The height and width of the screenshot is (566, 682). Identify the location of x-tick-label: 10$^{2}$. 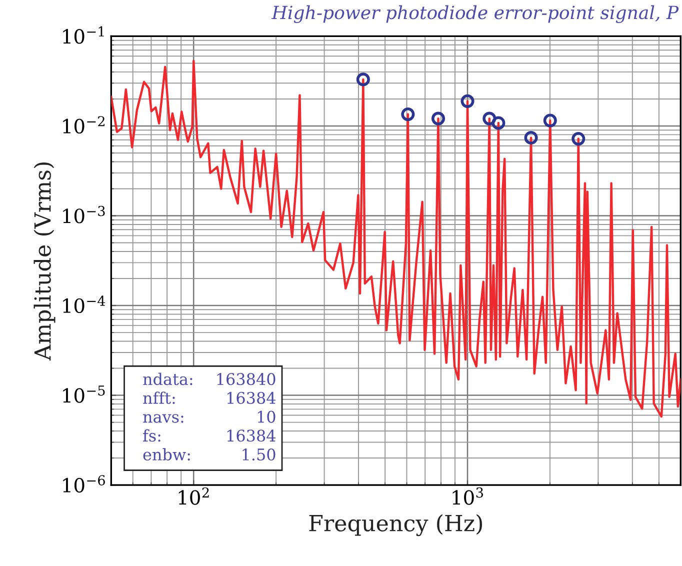
(193, 496).